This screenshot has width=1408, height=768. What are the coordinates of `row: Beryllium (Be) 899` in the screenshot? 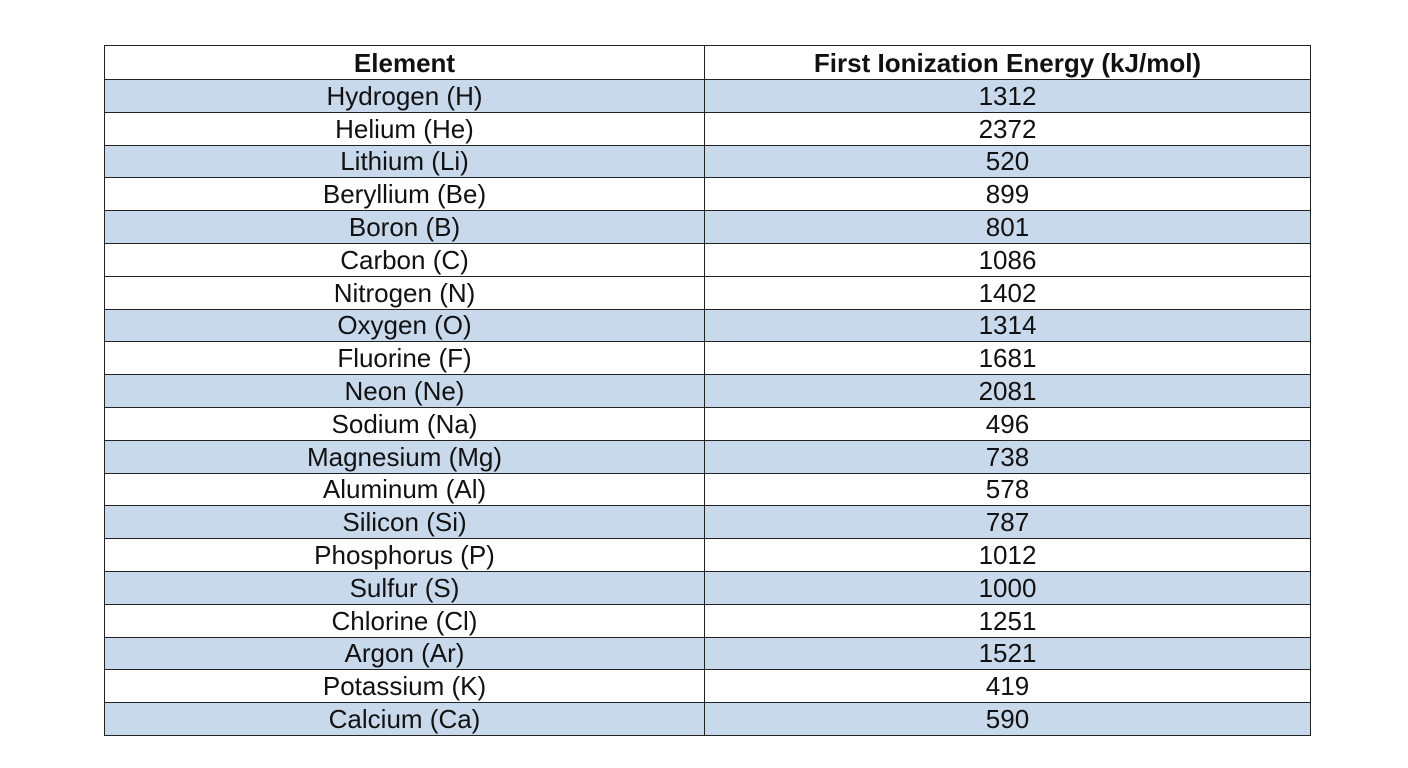 It's located at (707, 194).